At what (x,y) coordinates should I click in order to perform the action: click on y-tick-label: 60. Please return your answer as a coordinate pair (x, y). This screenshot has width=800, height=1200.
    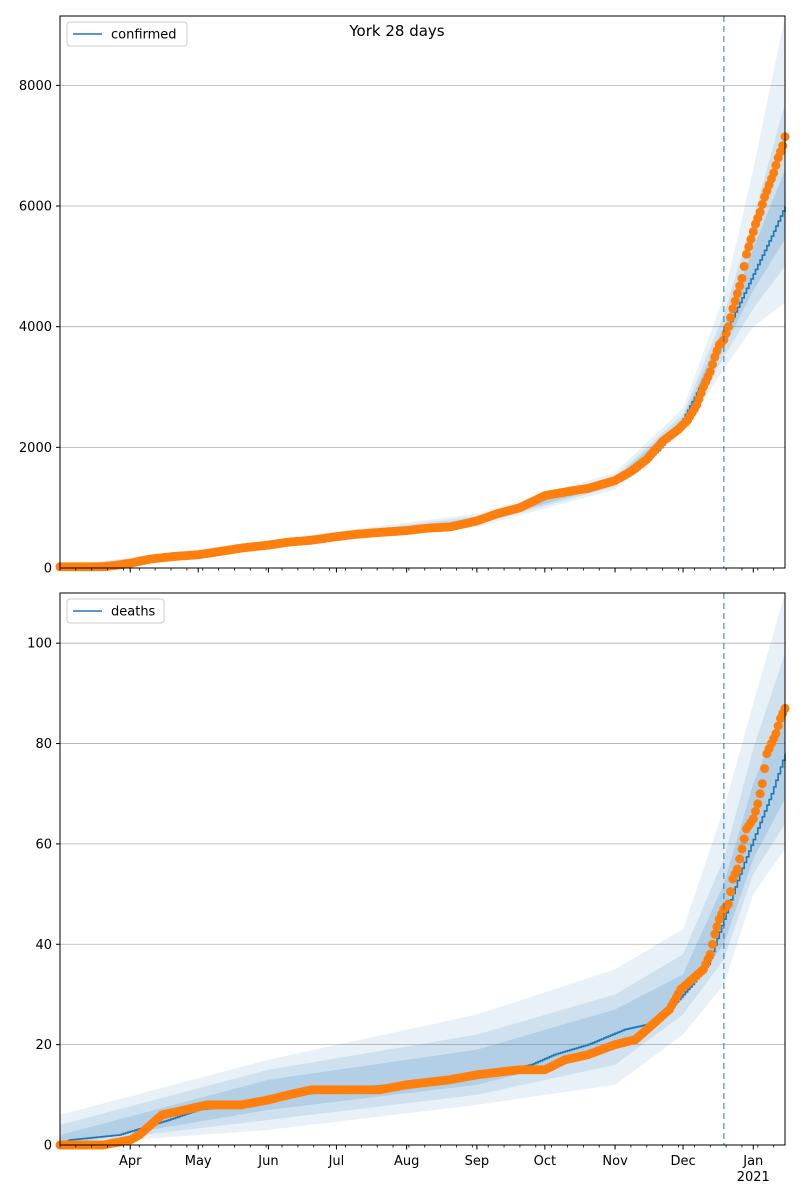
    Looking at the image, I should click on (43, 844).